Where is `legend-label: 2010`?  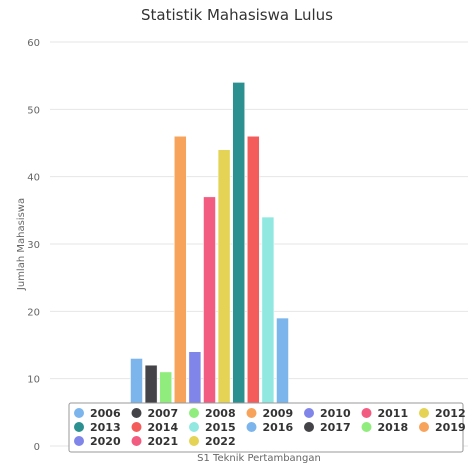
legend-label: 2010 is located at coordinates (335, 413).